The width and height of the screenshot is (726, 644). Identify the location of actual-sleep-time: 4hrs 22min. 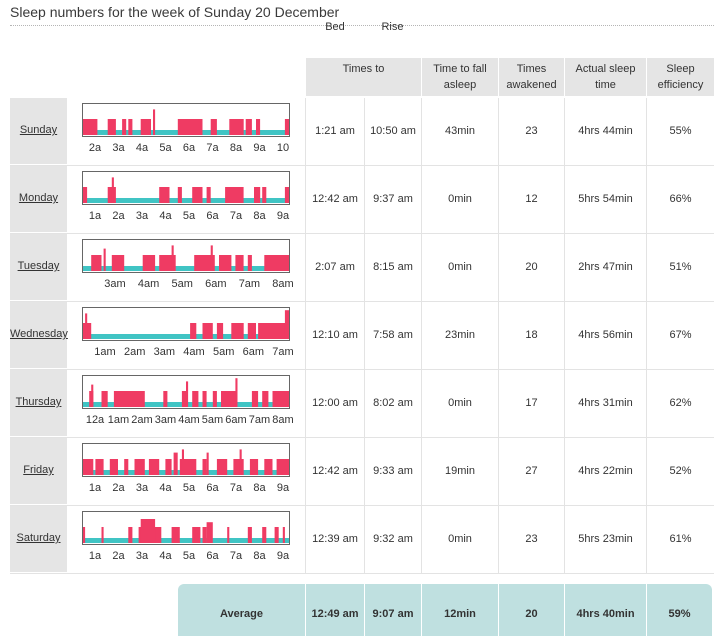
(605, 471).